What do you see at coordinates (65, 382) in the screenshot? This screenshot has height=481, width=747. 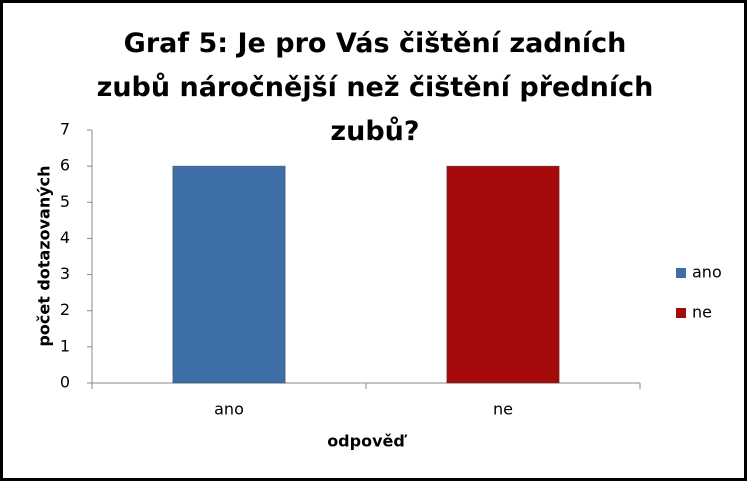 I see `y-tick-label: 0` at bounding box center [65, 382].